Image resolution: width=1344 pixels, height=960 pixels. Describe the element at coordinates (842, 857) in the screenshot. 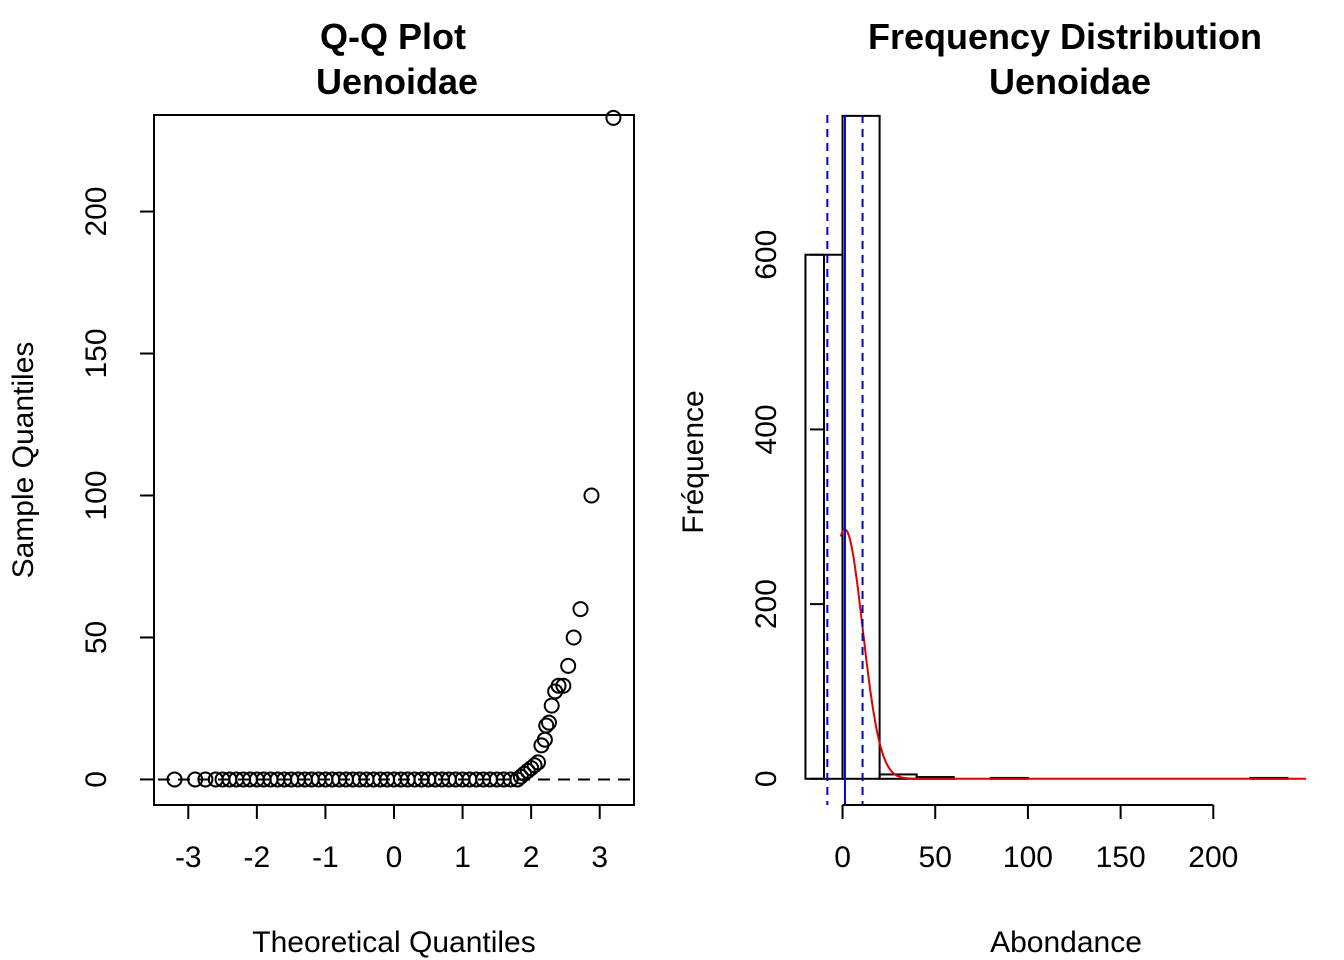

I see `hist-x-tick-label: 0` at that location.